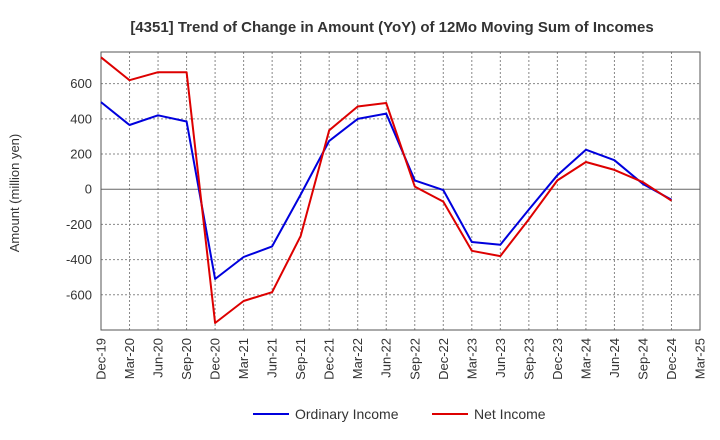  Describe the element at coordinates (414, 359) in the screenshot. I see `x-tick-label: Sep-22` at that location.